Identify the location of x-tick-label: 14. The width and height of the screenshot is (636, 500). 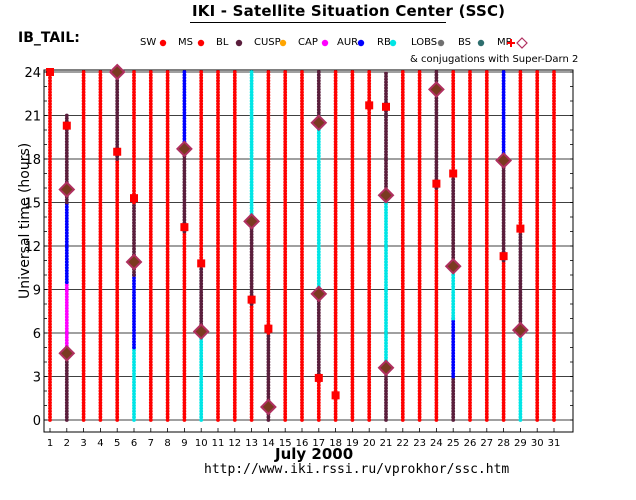
(268, 443).